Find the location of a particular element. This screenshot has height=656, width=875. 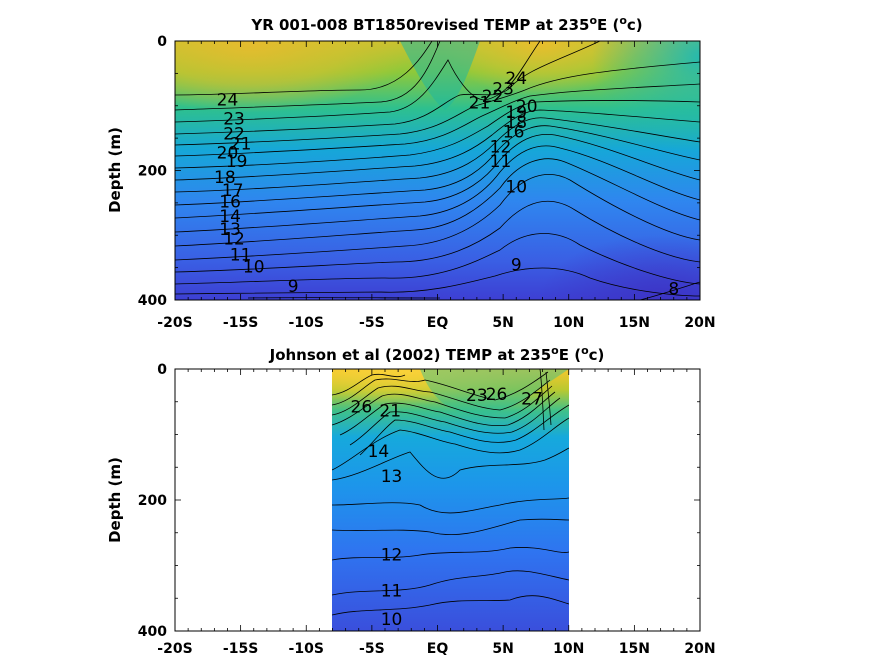

bottom-panel-title: Johnson et al (2002) TEMP at 235oE (oc) is located at coordinates (437, 354).